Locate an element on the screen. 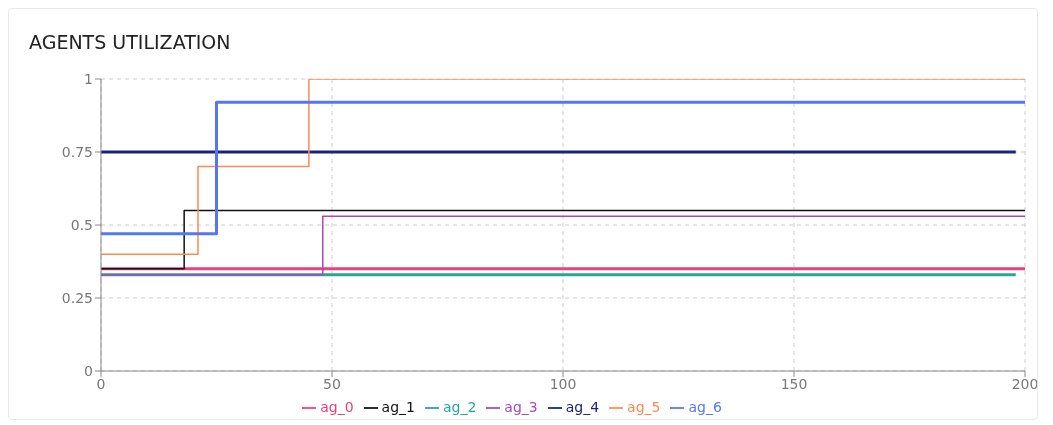  x-tick-label: 0 is located at coordinates (101, 383).